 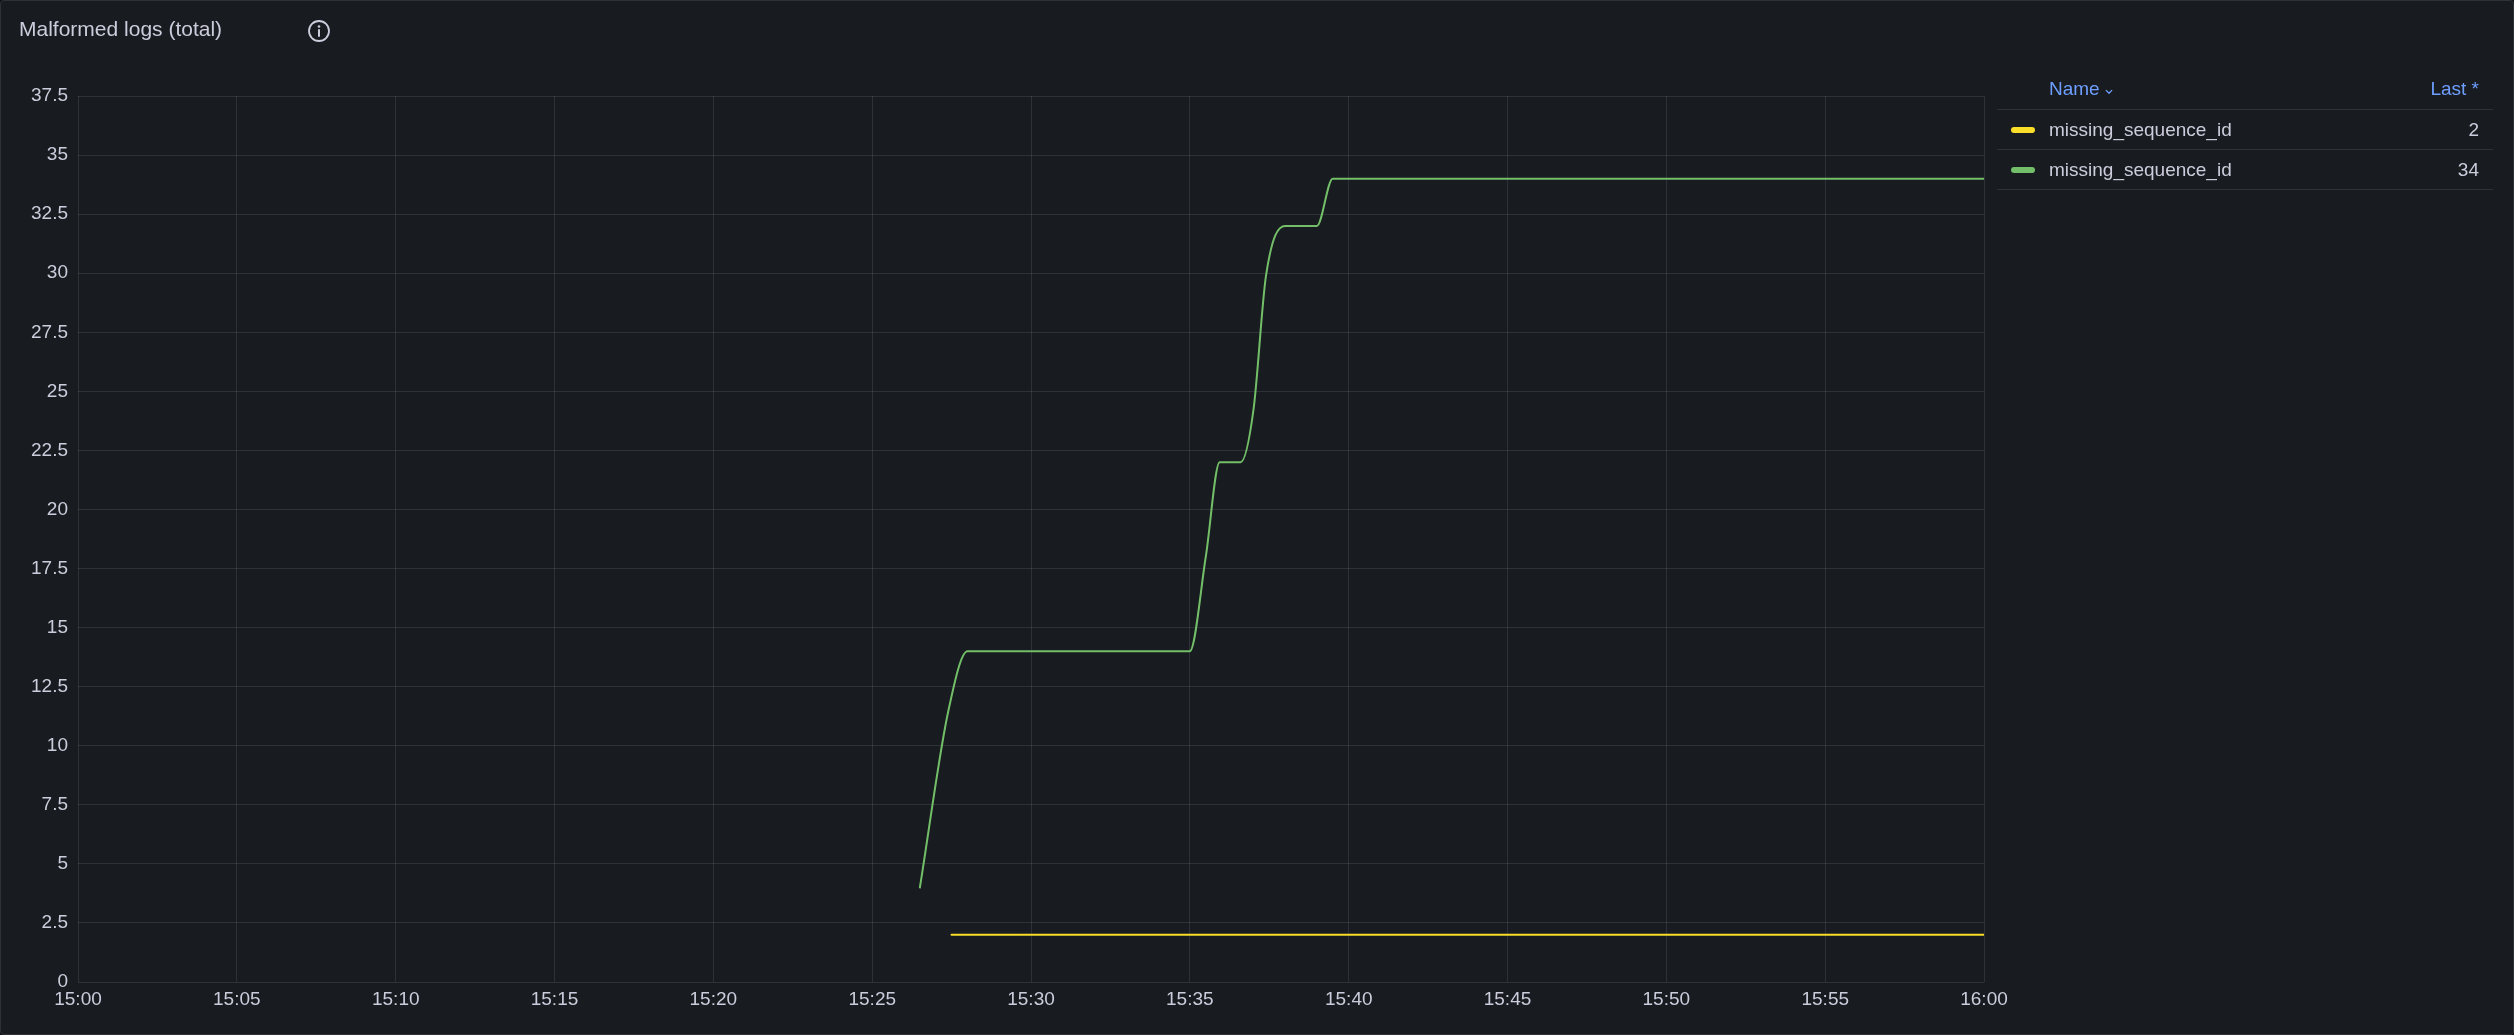 I want to click on y-tick-label: 5, so click(x=62, y=863).